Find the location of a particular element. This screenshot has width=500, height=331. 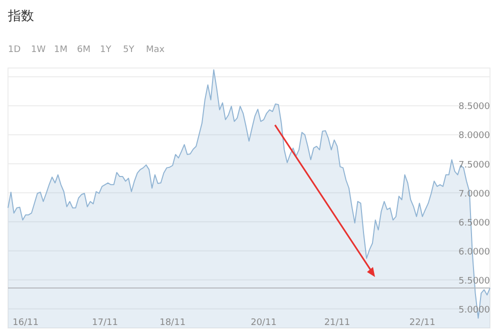

x-tick-label: 22/11 is located at coordinates (422, 323).